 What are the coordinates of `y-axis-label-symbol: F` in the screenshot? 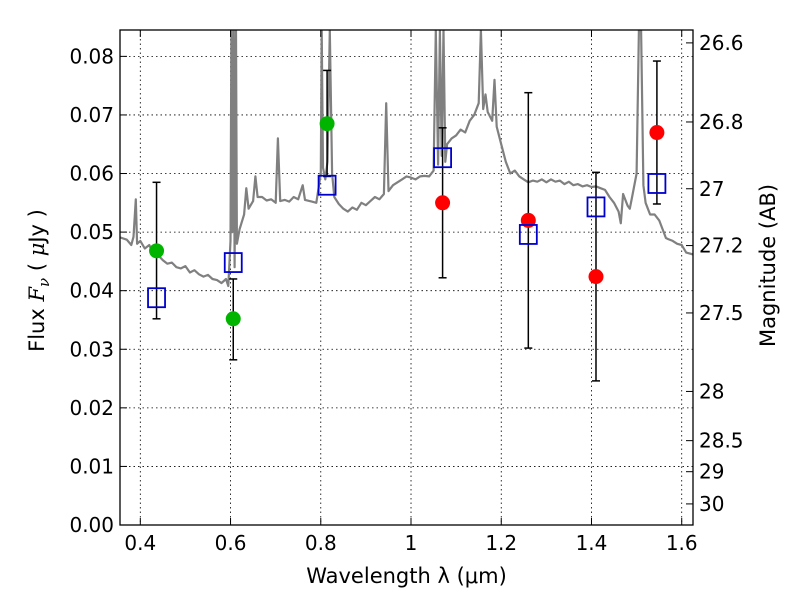 It's located at (37, 294).